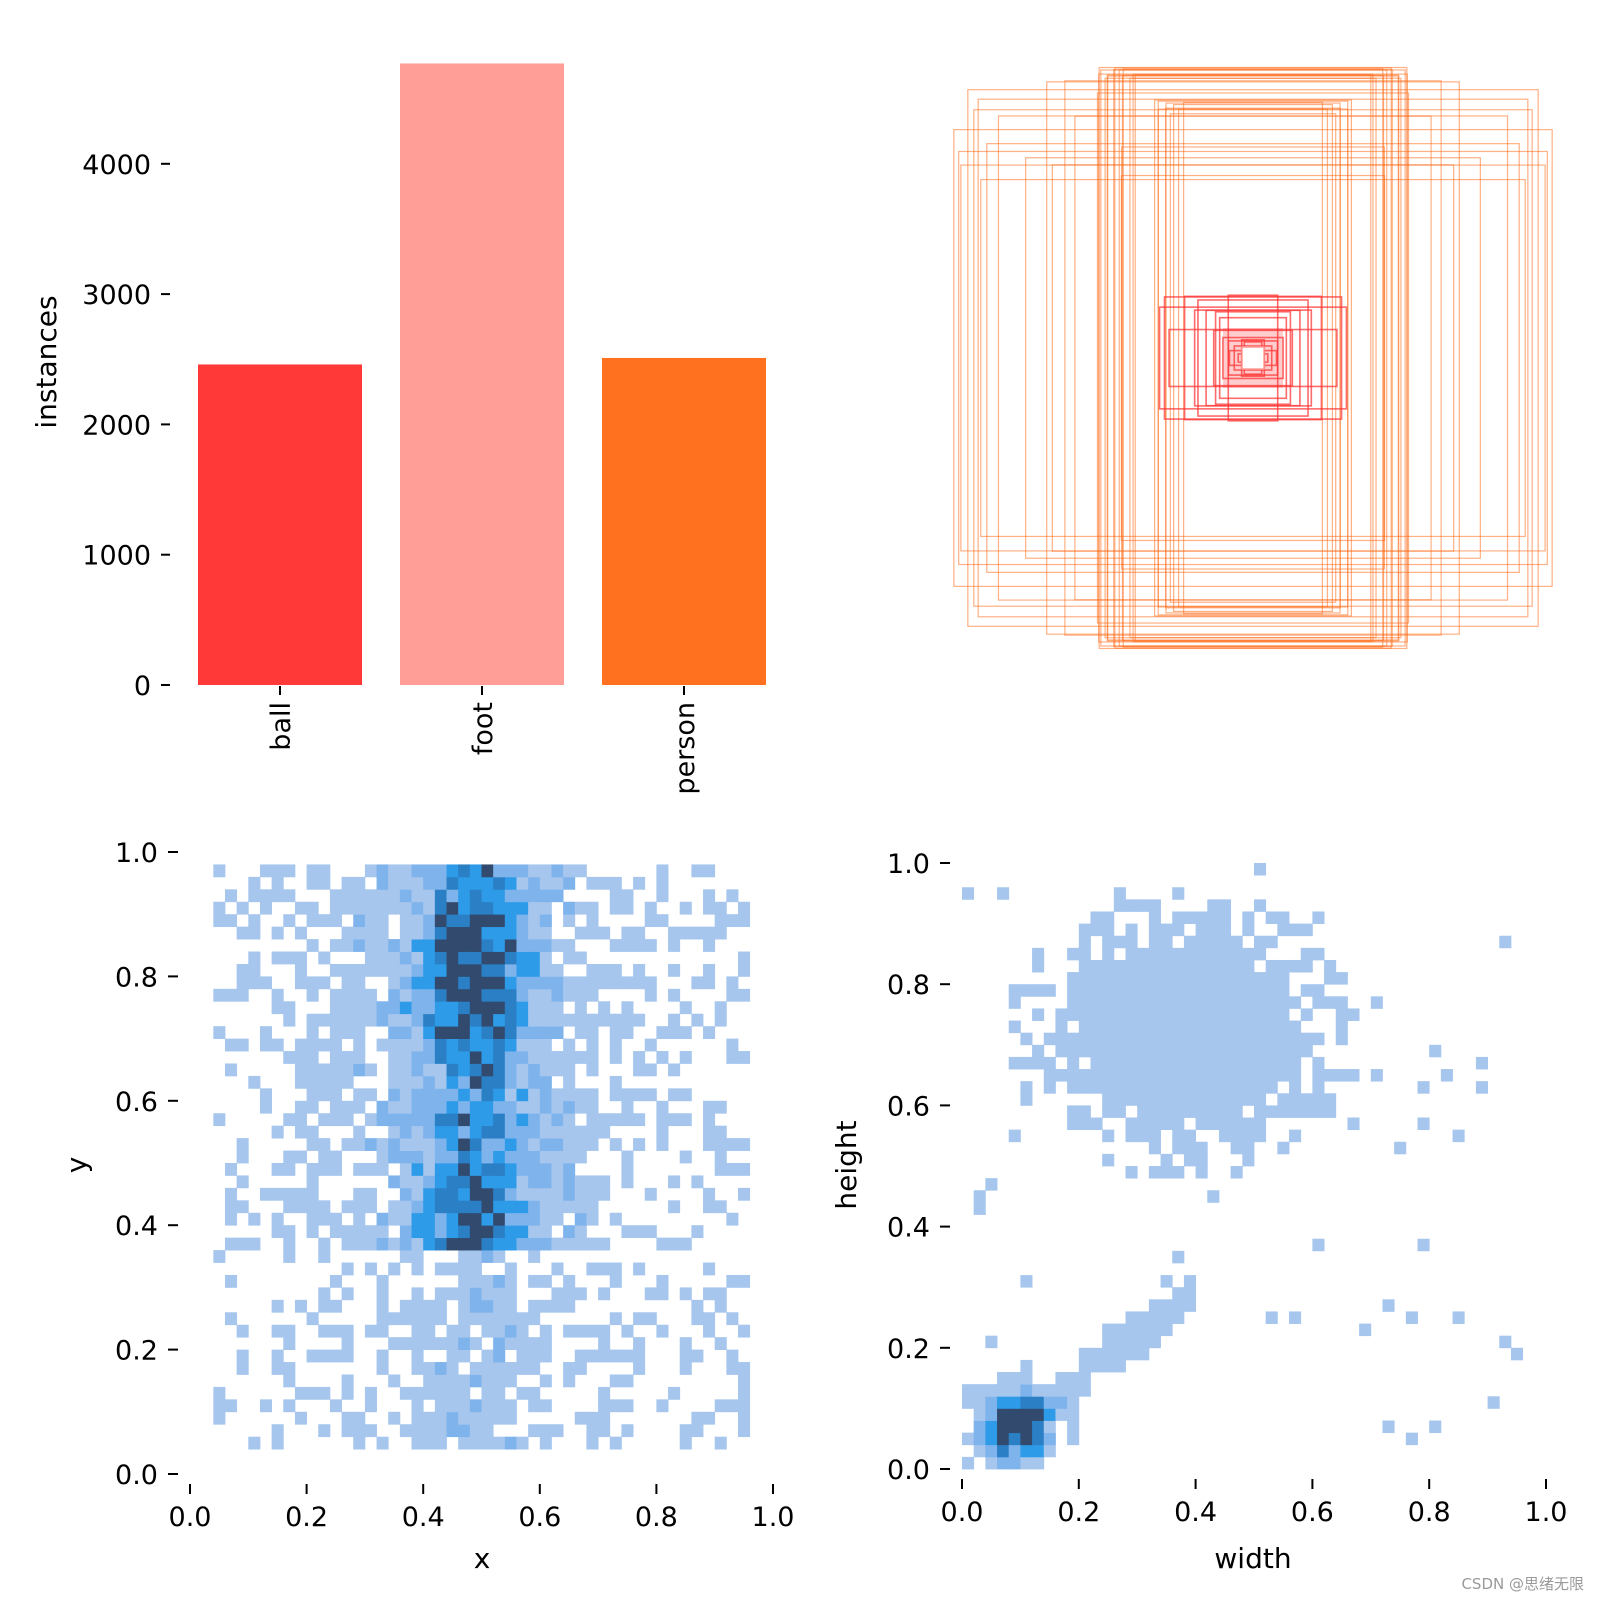  Describe the element at coordinates (116, 425) in the screenshot. I see `y-tick-label-2: 2000` at that location.